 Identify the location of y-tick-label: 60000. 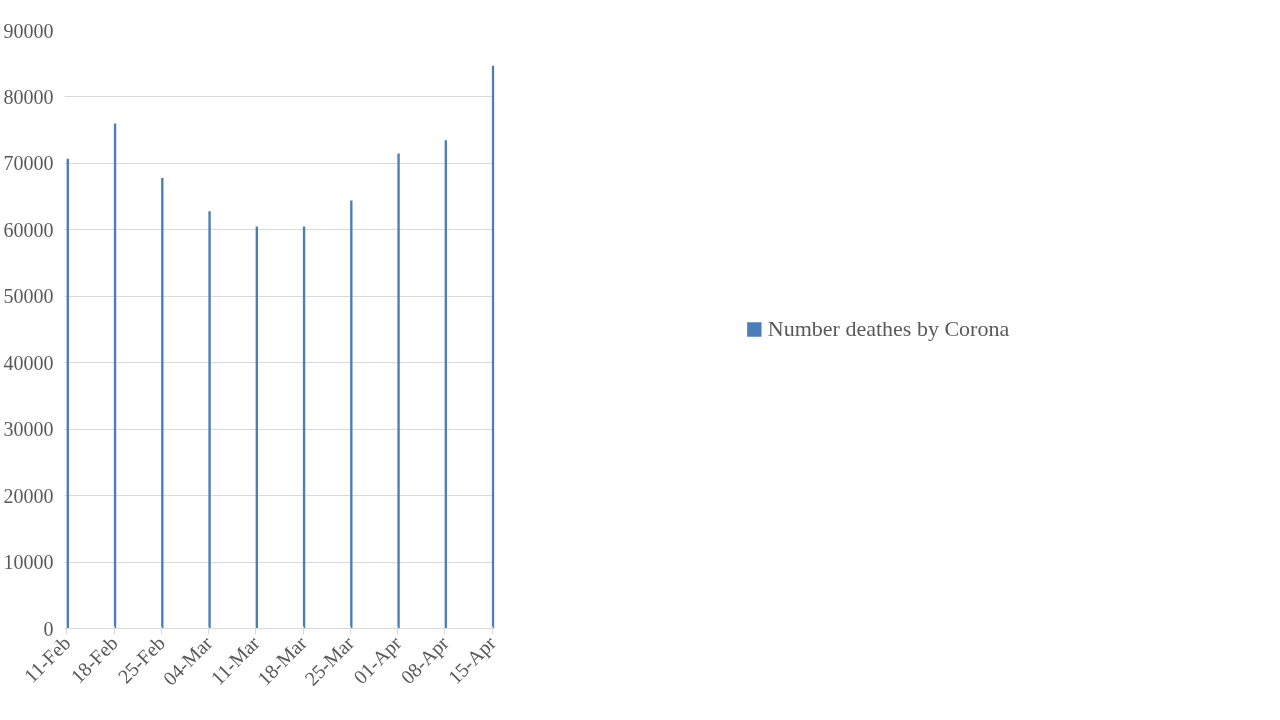
(28, 229).